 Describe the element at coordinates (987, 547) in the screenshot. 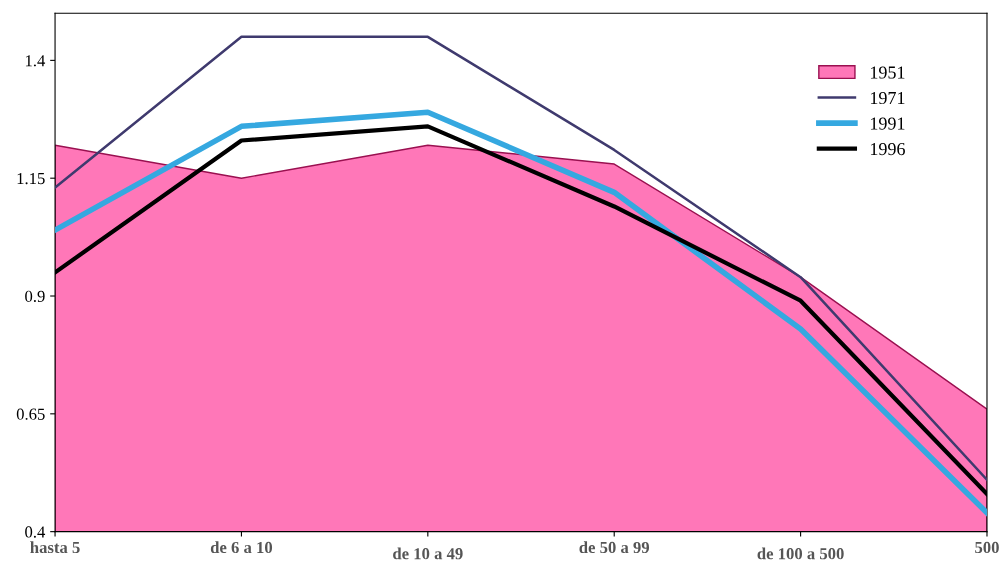

I see `x-tick-label: 500` at that location.